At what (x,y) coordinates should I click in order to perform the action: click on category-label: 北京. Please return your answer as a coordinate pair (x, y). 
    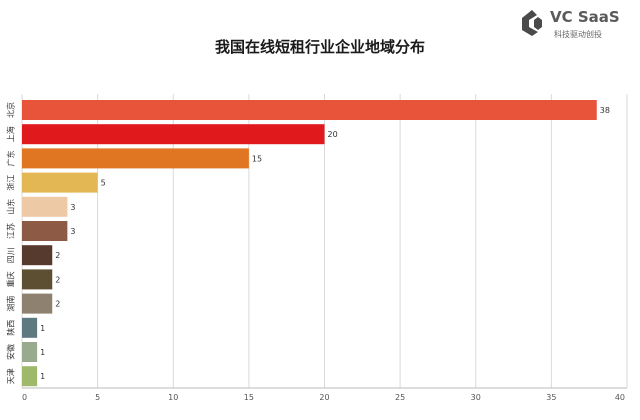
    Looking at the image, I should click on (11, 110).